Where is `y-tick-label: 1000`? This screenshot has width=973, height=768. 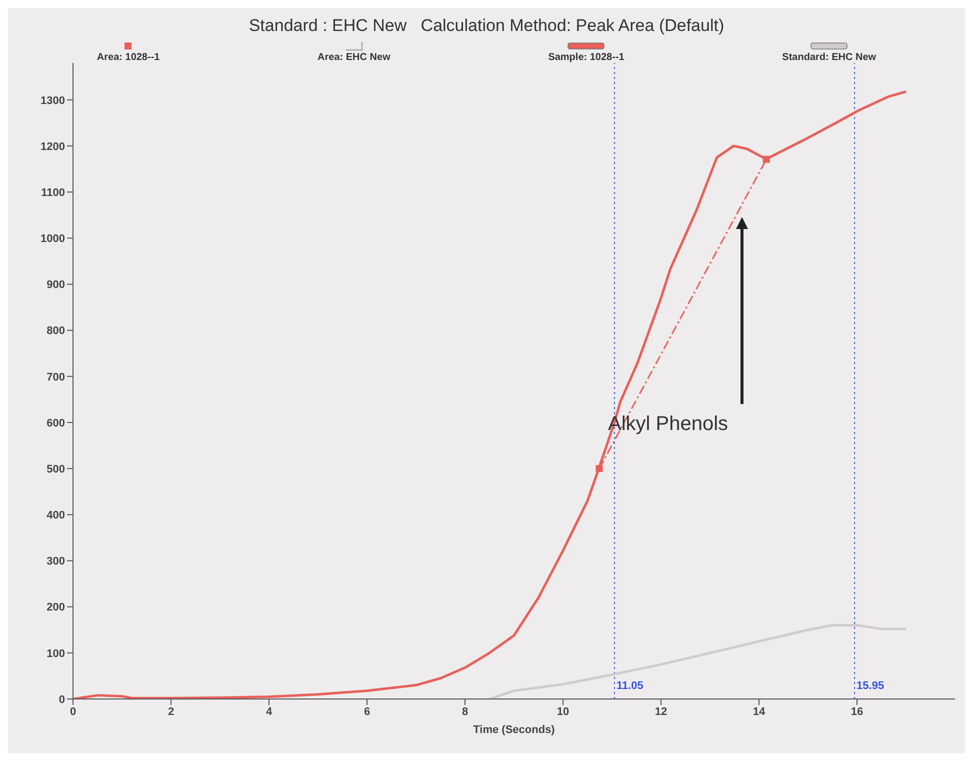
y-tick-label: 1000 is located at coordinates (52, 239).